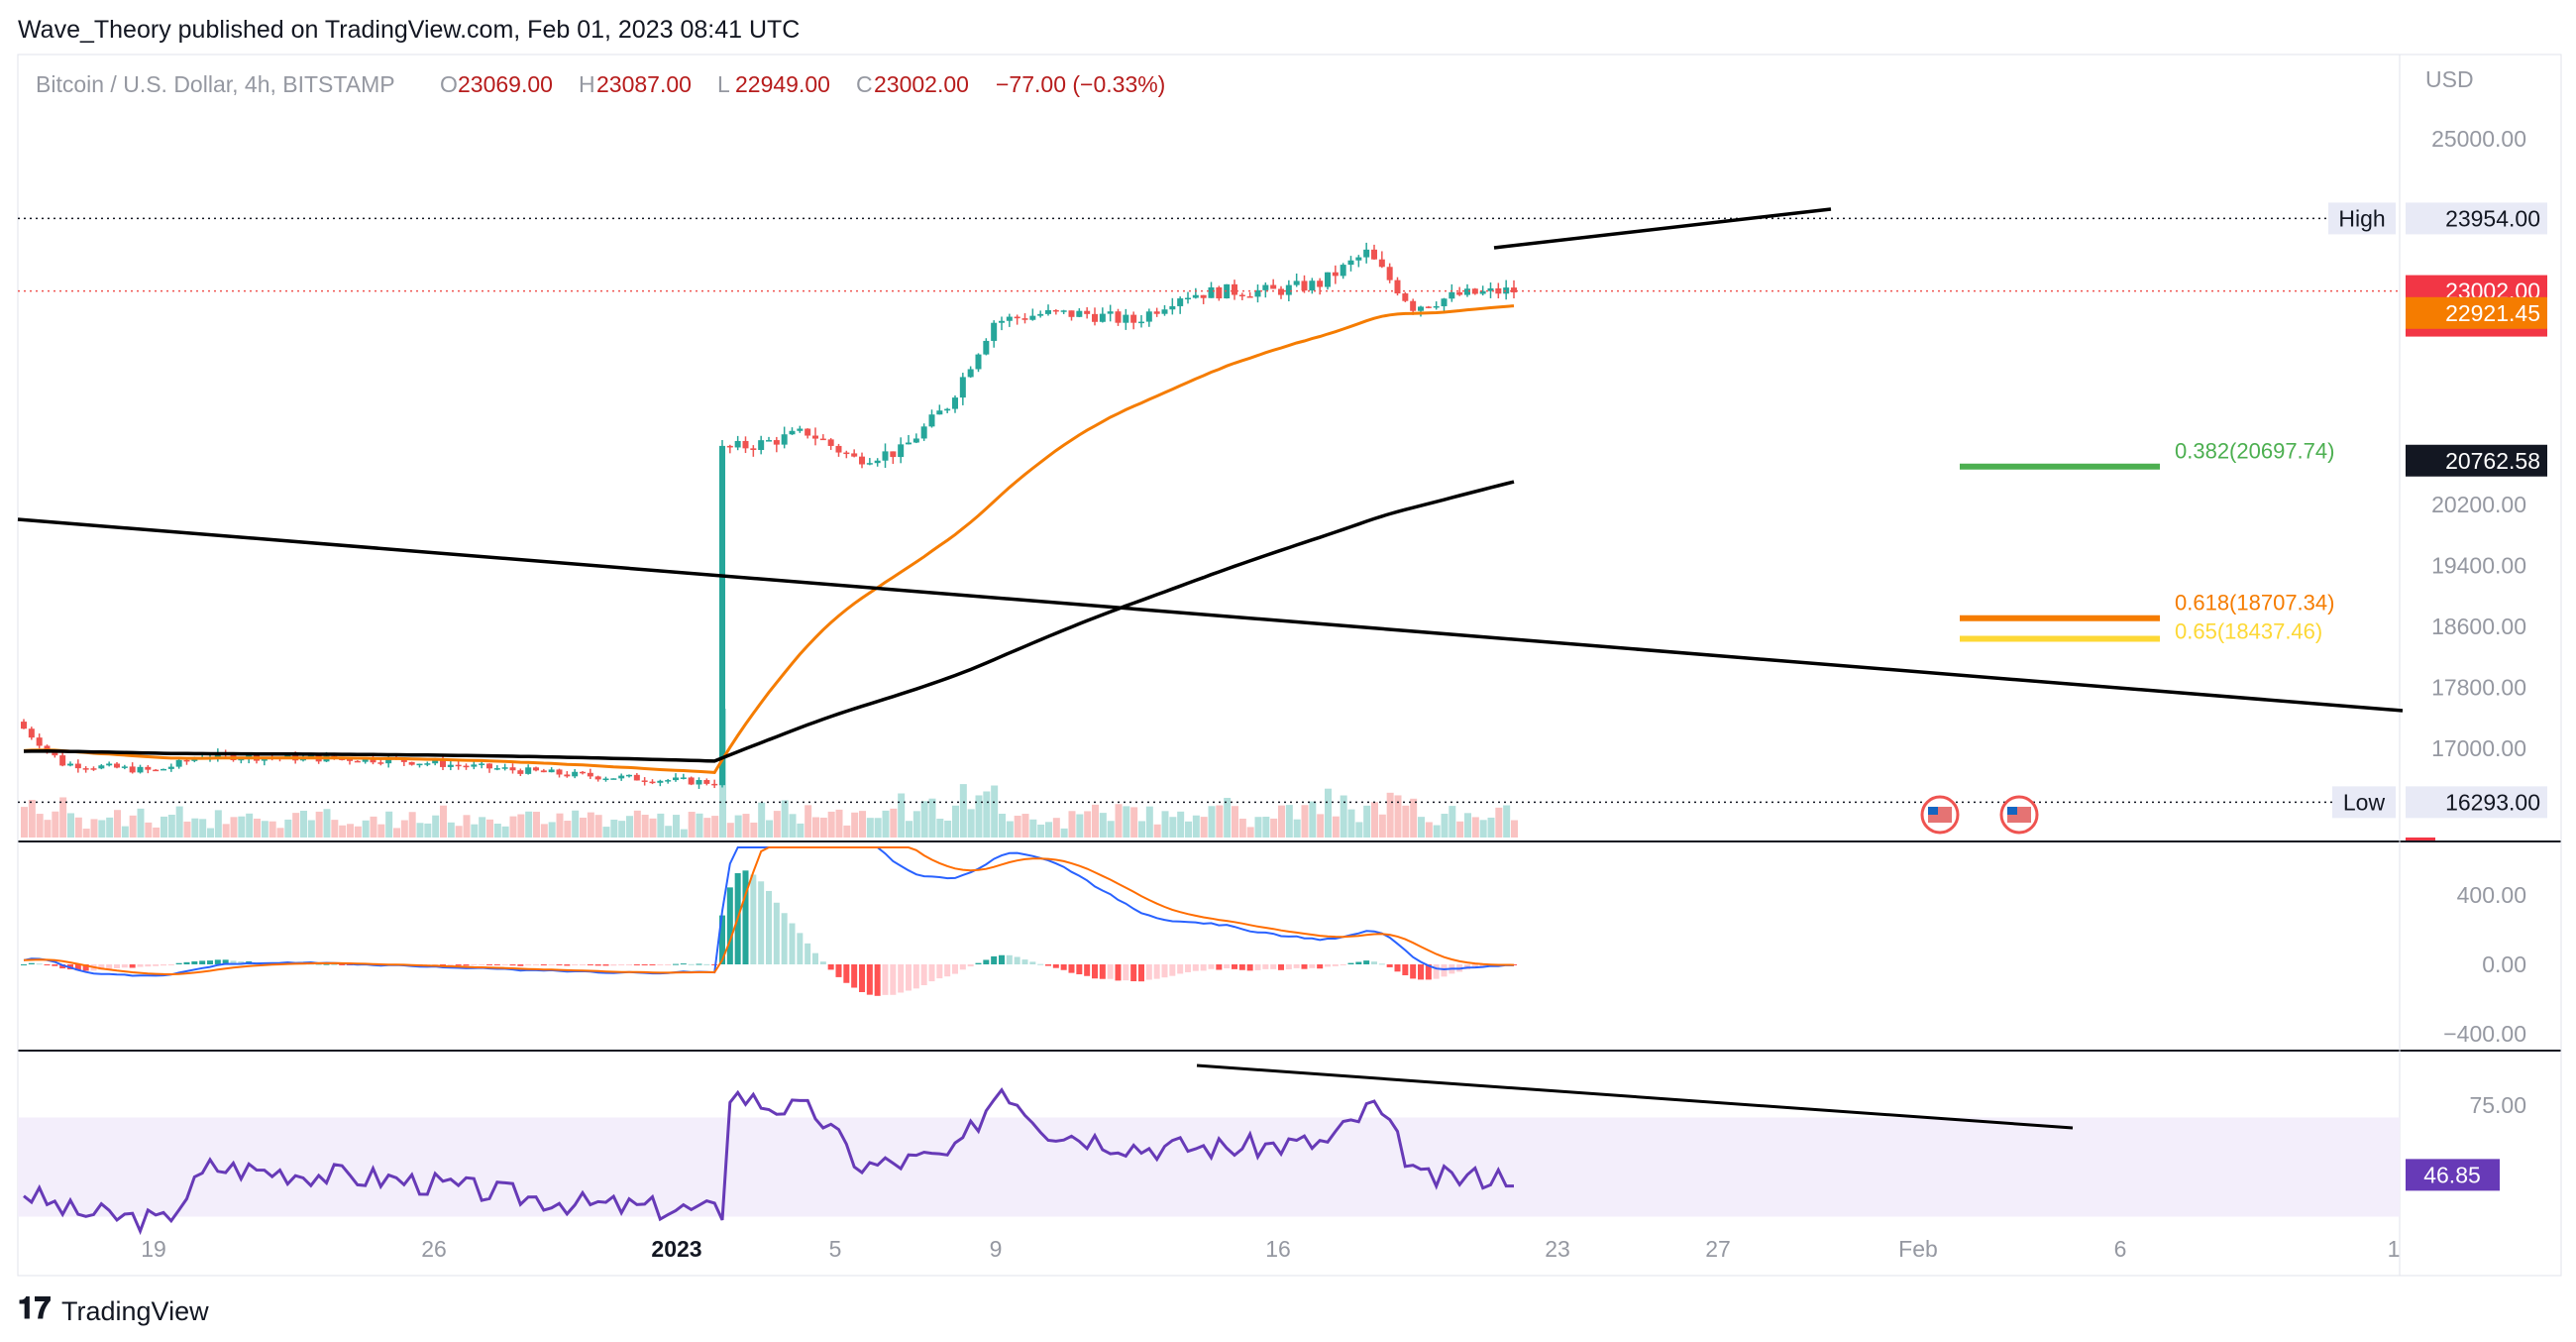 Image resolution: width=2576 pixels, height=1342 pixels. What do you see at coordinates (2248, 630) in the screenshot?
I see `fib-label-0.65: 0.65(18437.46)` at bounding box center [2248, 630].